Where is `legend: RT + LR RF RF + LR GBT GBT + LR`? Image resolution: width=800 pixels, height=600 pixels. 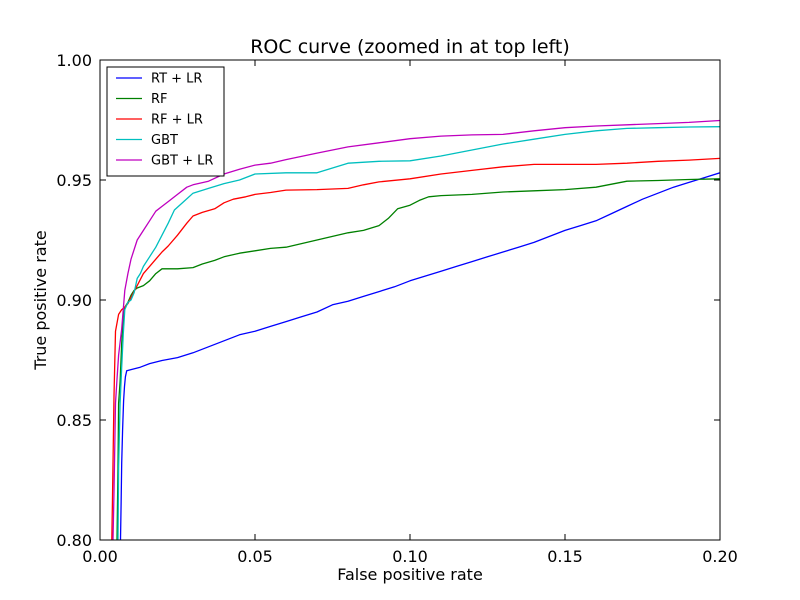
legend: RT + LR RF RF + LR GBT GBT + LR is located at coordinates (165, 121).